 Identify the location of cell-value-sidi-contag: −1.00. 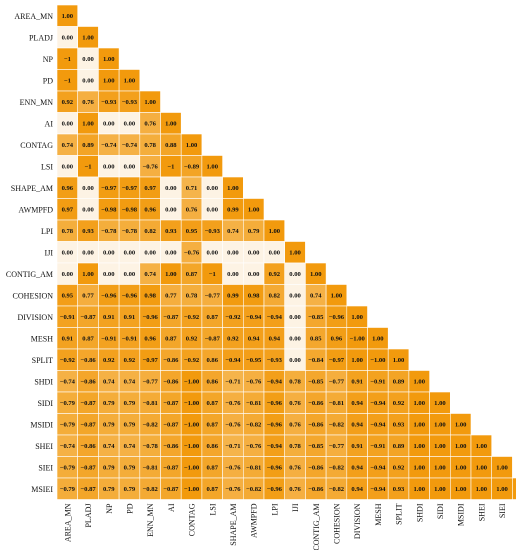
(192, 403).